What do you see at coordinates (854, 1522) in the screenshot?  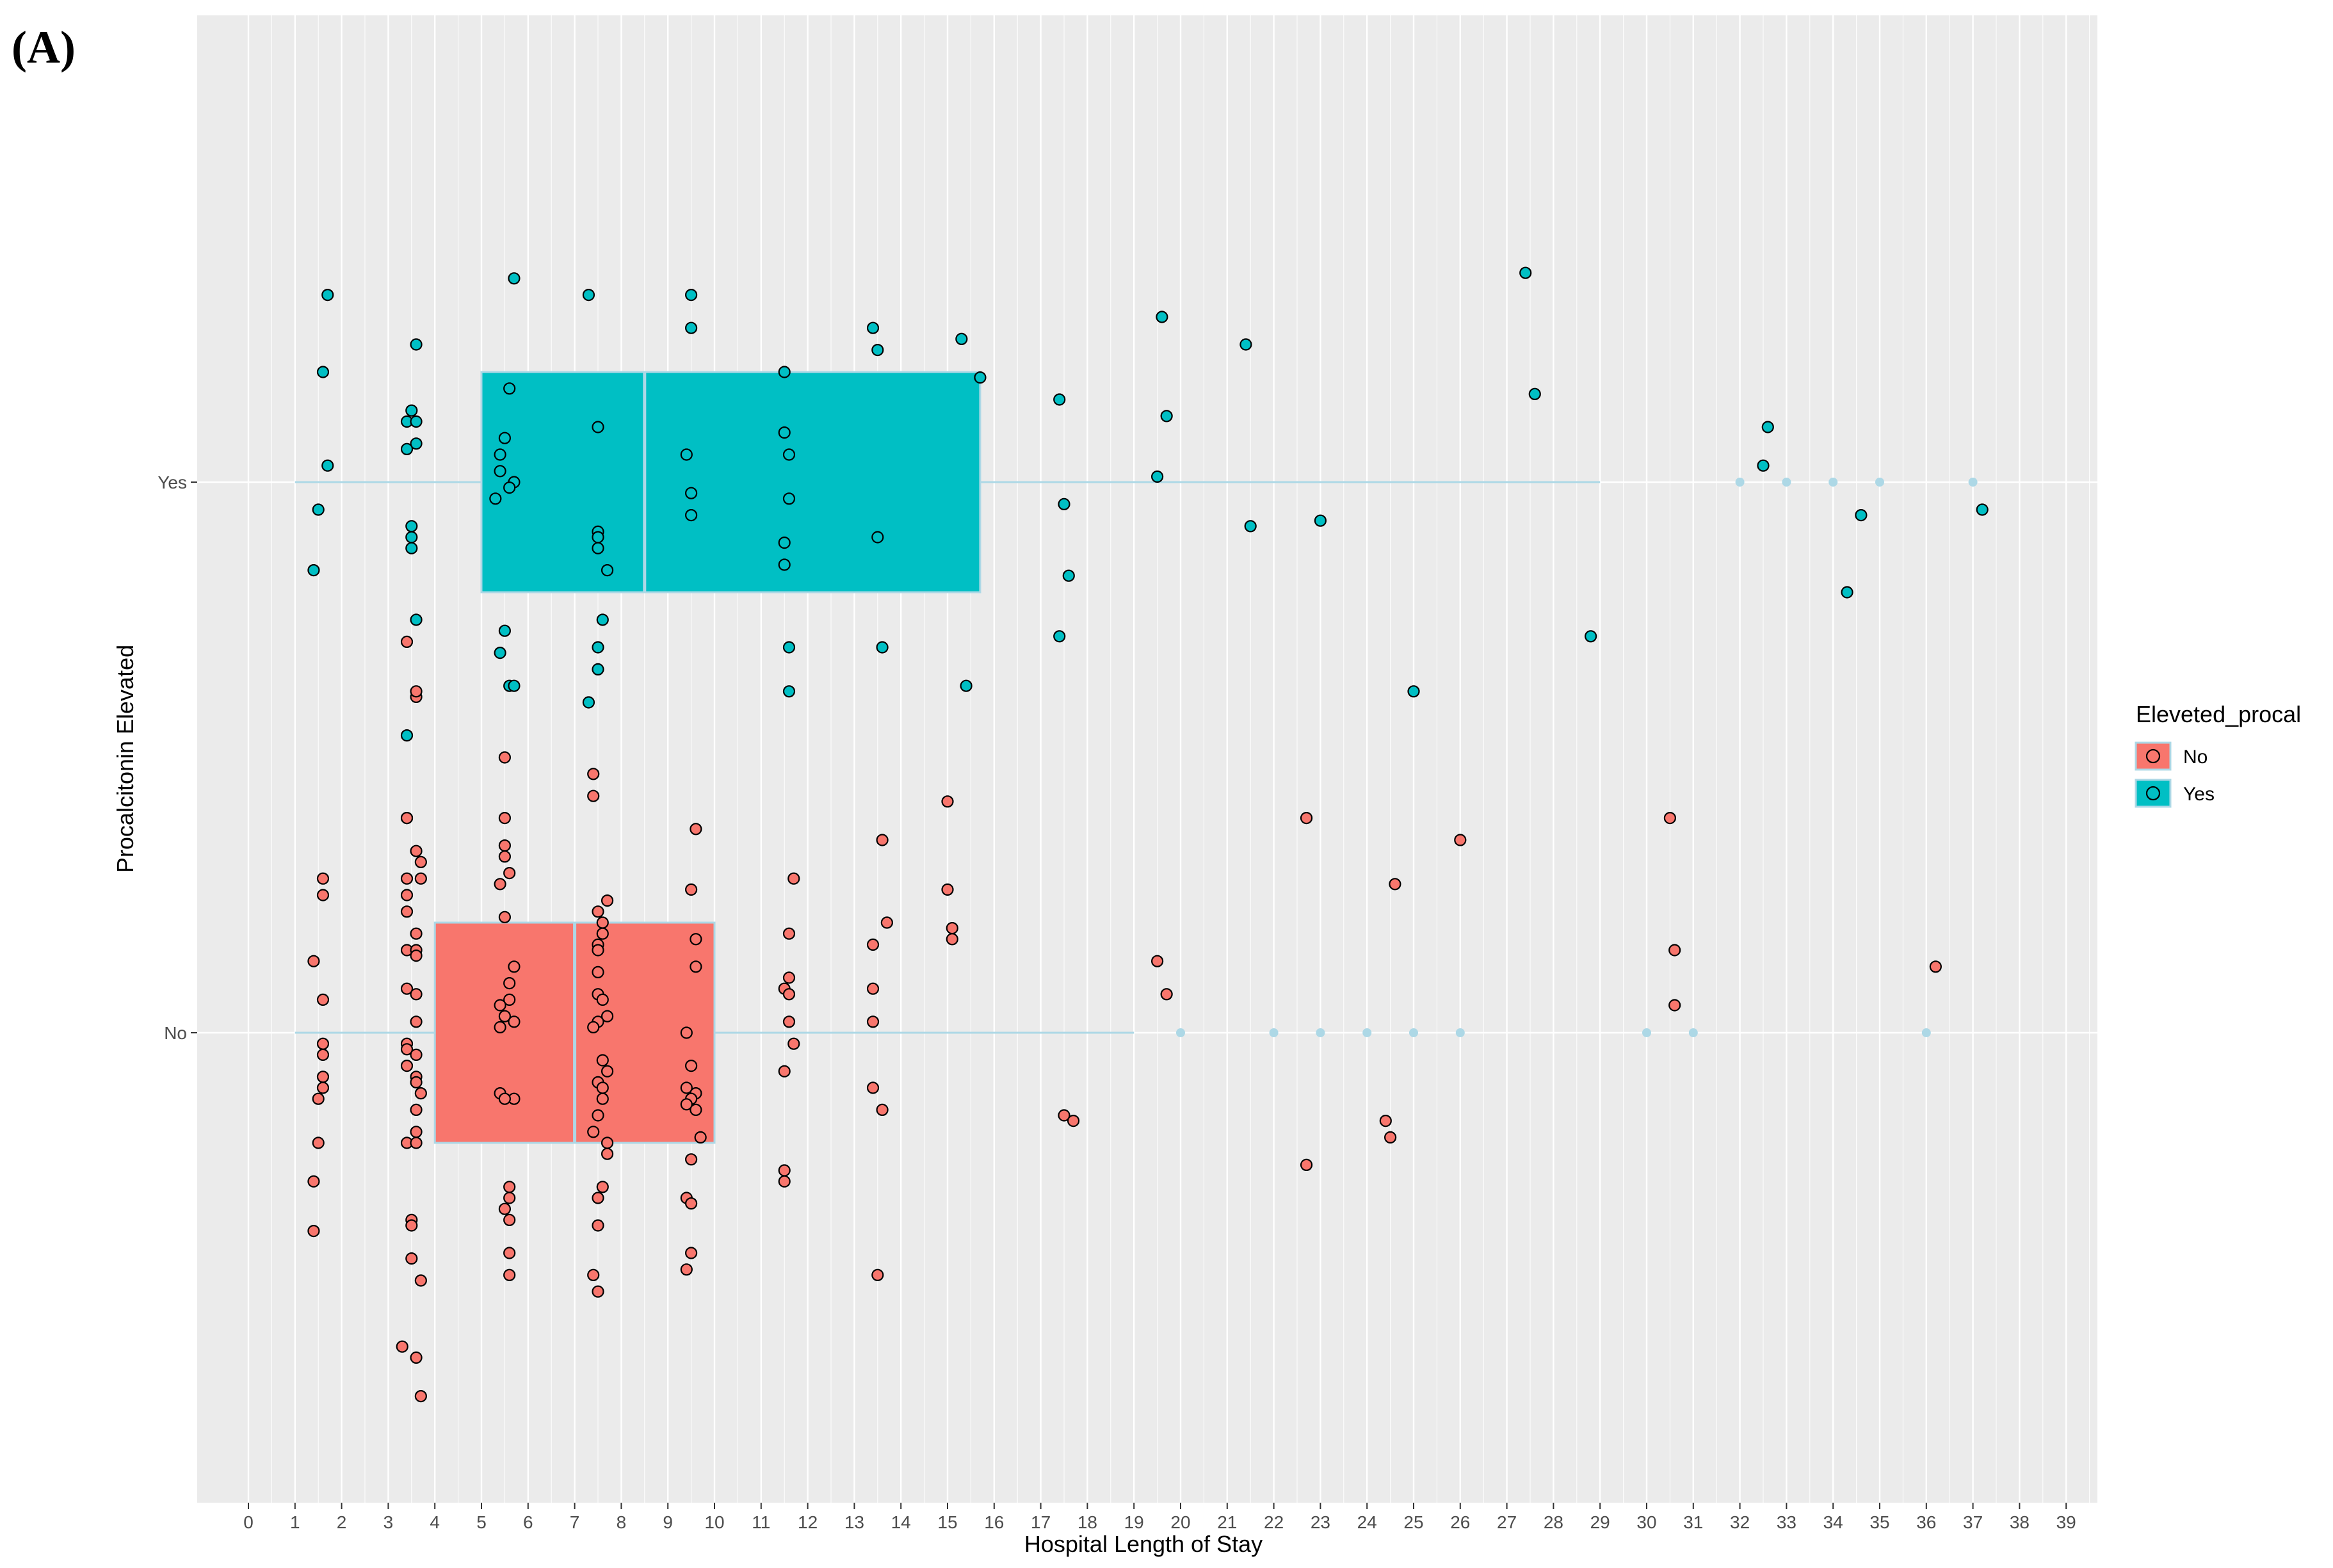 I see `x-tick-label: 13` at bounding box center [854, 1522].